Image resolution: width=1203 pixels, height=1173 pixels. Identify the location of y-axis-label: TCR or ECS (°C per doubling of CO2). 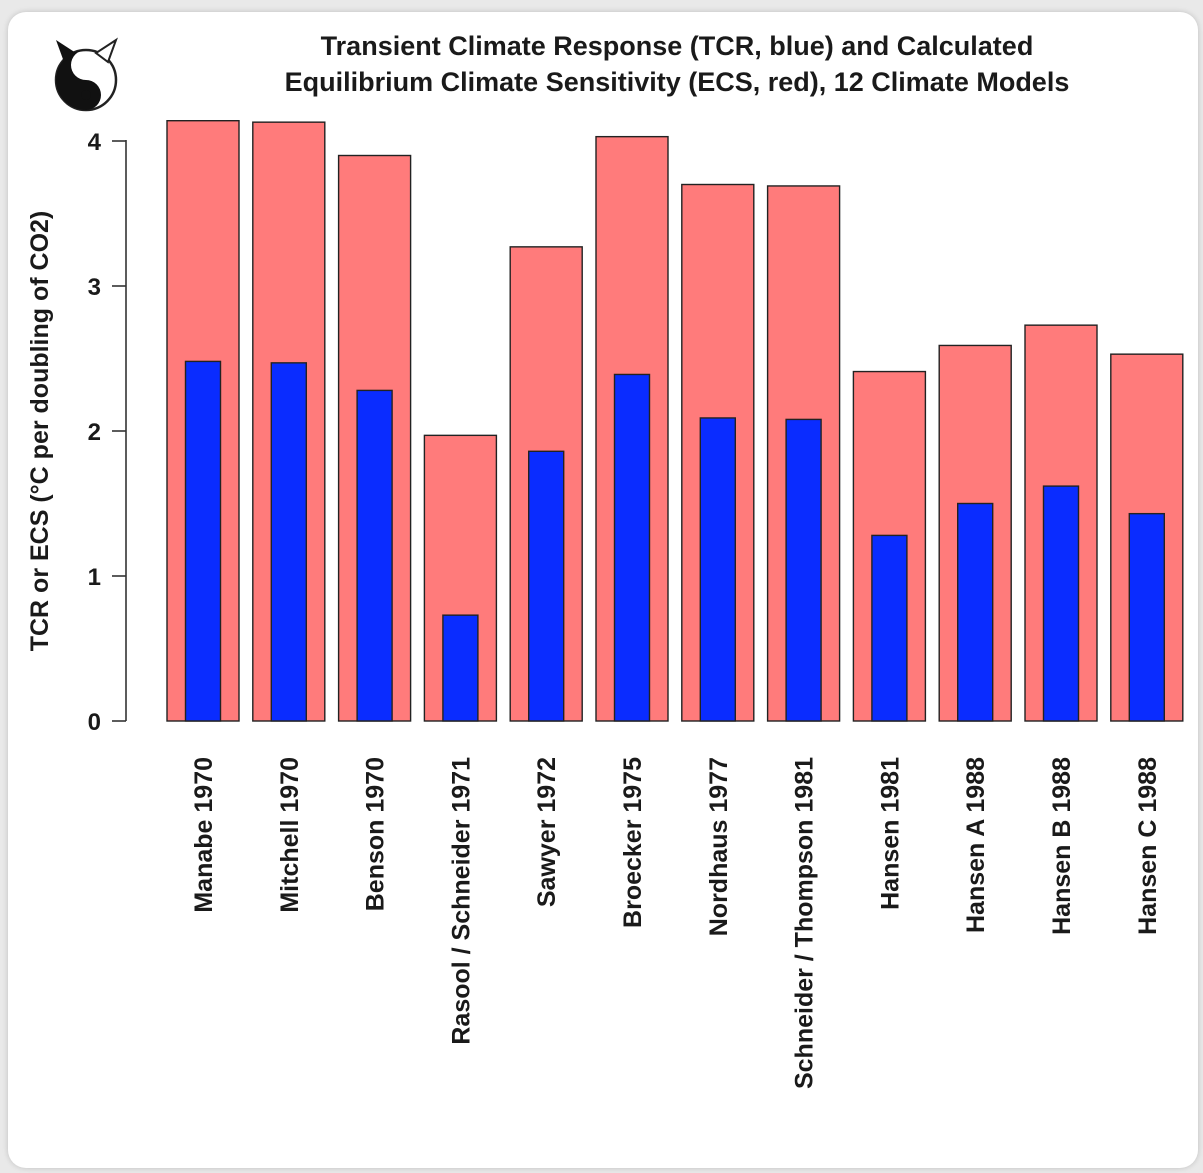
(40, 431).